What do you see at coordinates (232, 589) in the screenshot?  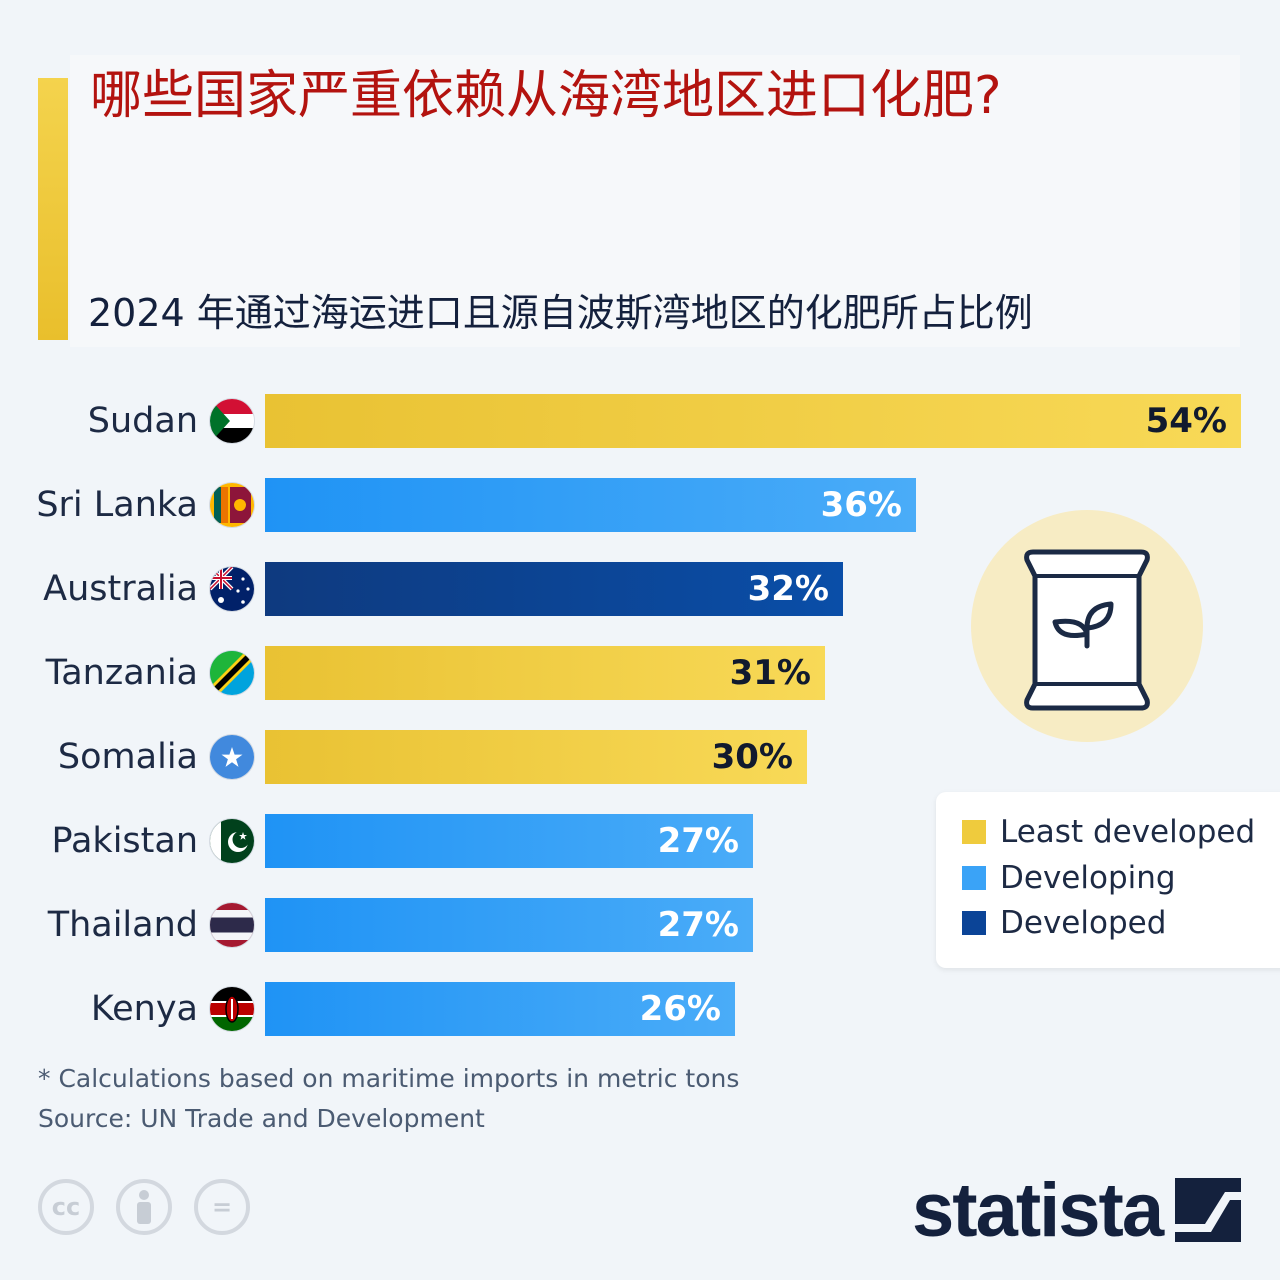 I see `australia-flag-icon` at bounding box center [232, 589].